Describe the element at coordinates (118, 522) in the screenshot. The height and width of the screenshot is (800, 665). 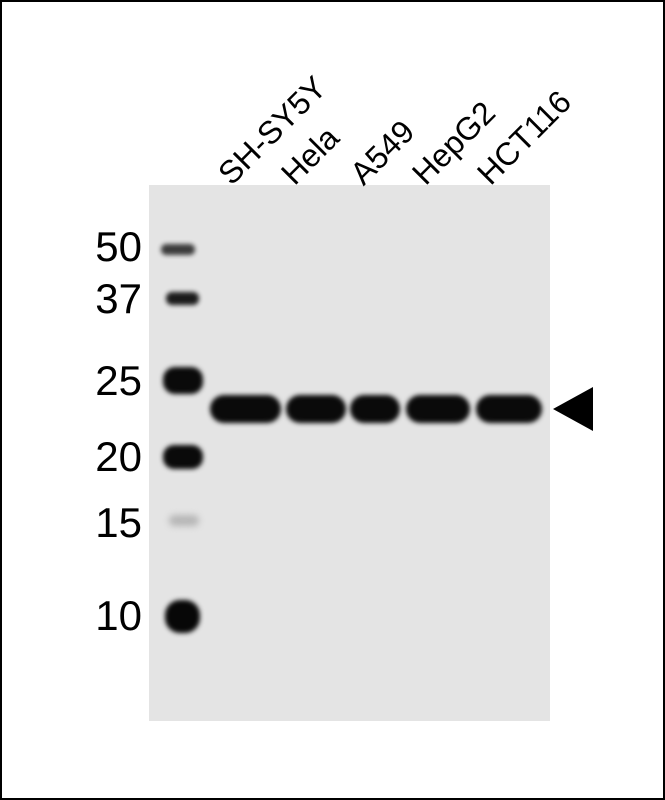
I see `mw-marker-label-15: 15` at that location.